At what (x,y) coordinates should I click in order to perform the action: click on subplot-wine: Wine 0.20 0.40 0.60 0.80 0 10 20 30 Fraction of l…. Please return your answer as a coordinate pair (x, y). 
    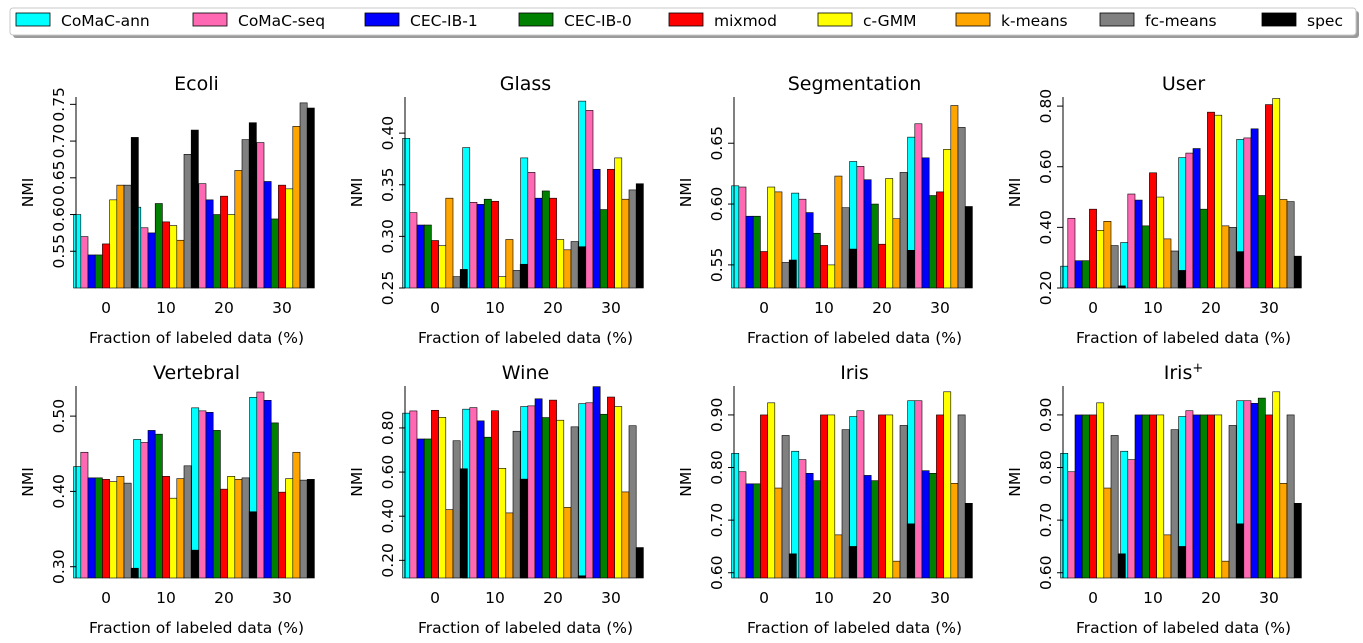
    Looking at the image, I should click on (496, 499).